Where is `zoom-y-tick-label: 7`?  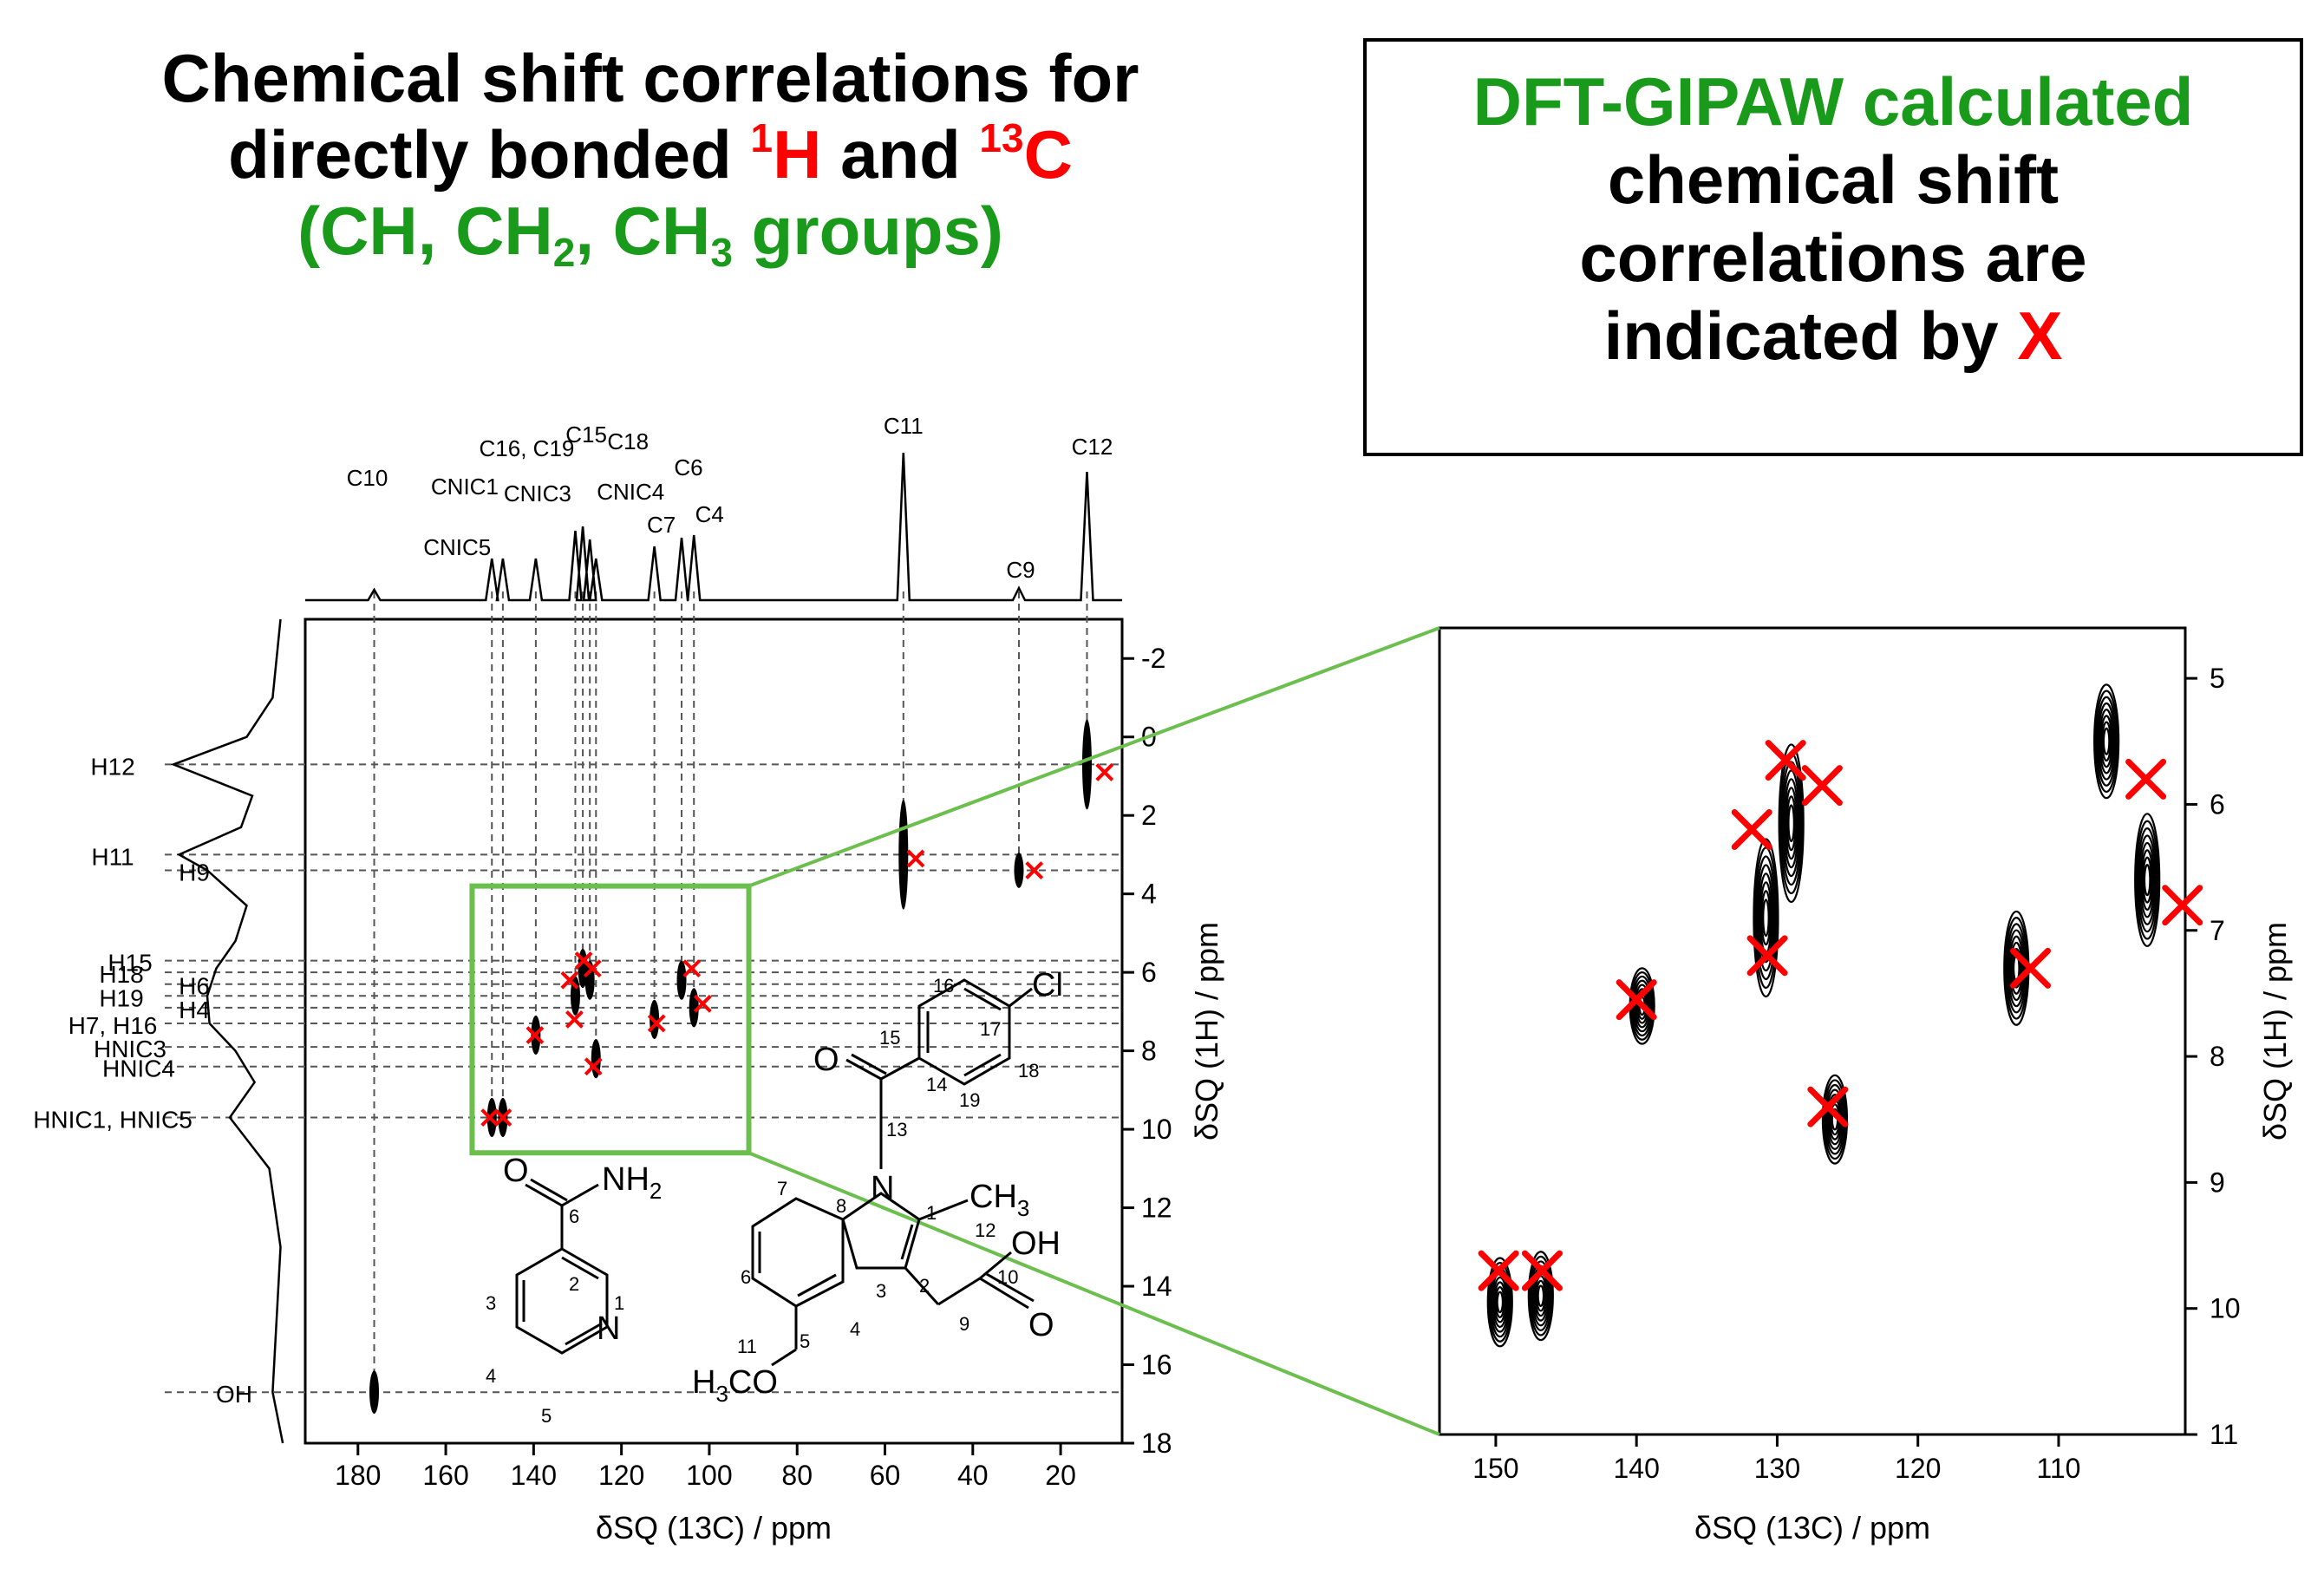
zoom-y-tick-label: 7 is located at coordinates (2217, 930).